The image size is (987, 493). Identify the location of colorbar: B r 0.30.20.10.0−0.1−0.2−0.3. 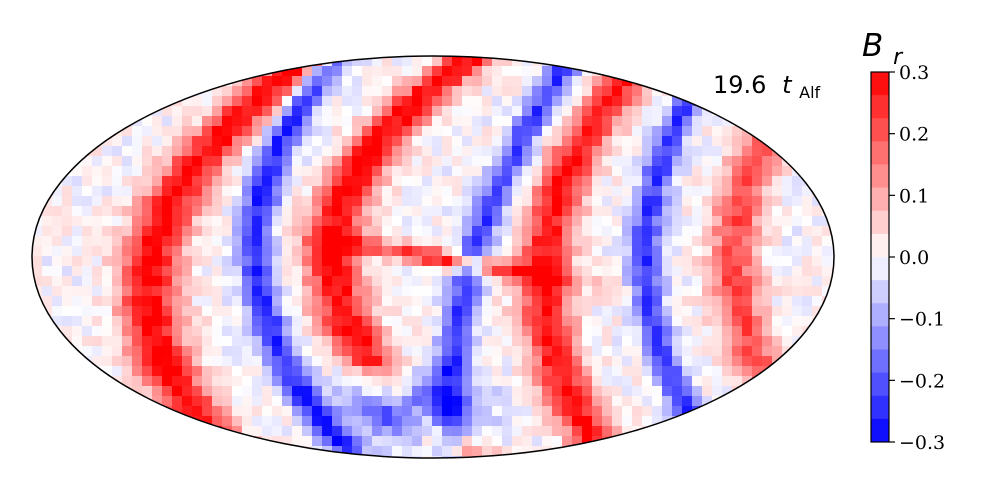
(903, 241).